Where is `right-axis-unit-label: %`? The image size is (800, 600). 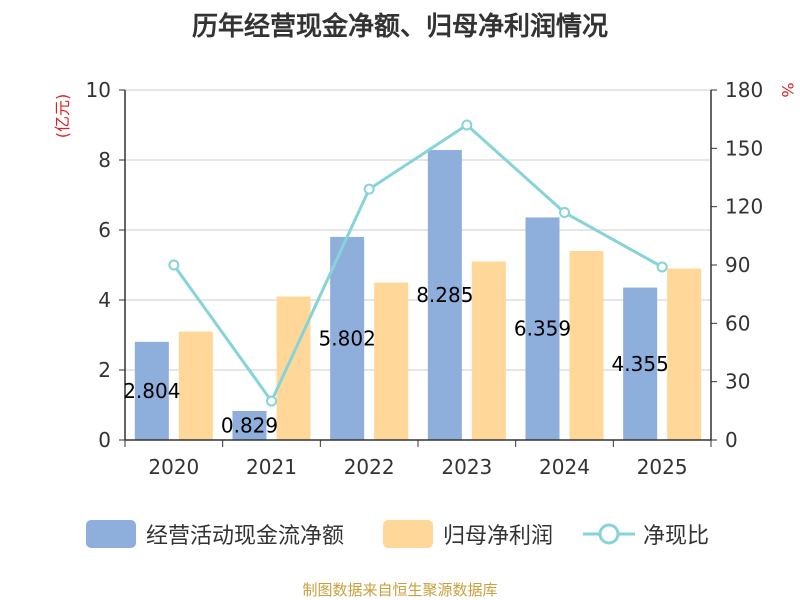
right-axis-unit-label: % is located at coordinates (787, 89).